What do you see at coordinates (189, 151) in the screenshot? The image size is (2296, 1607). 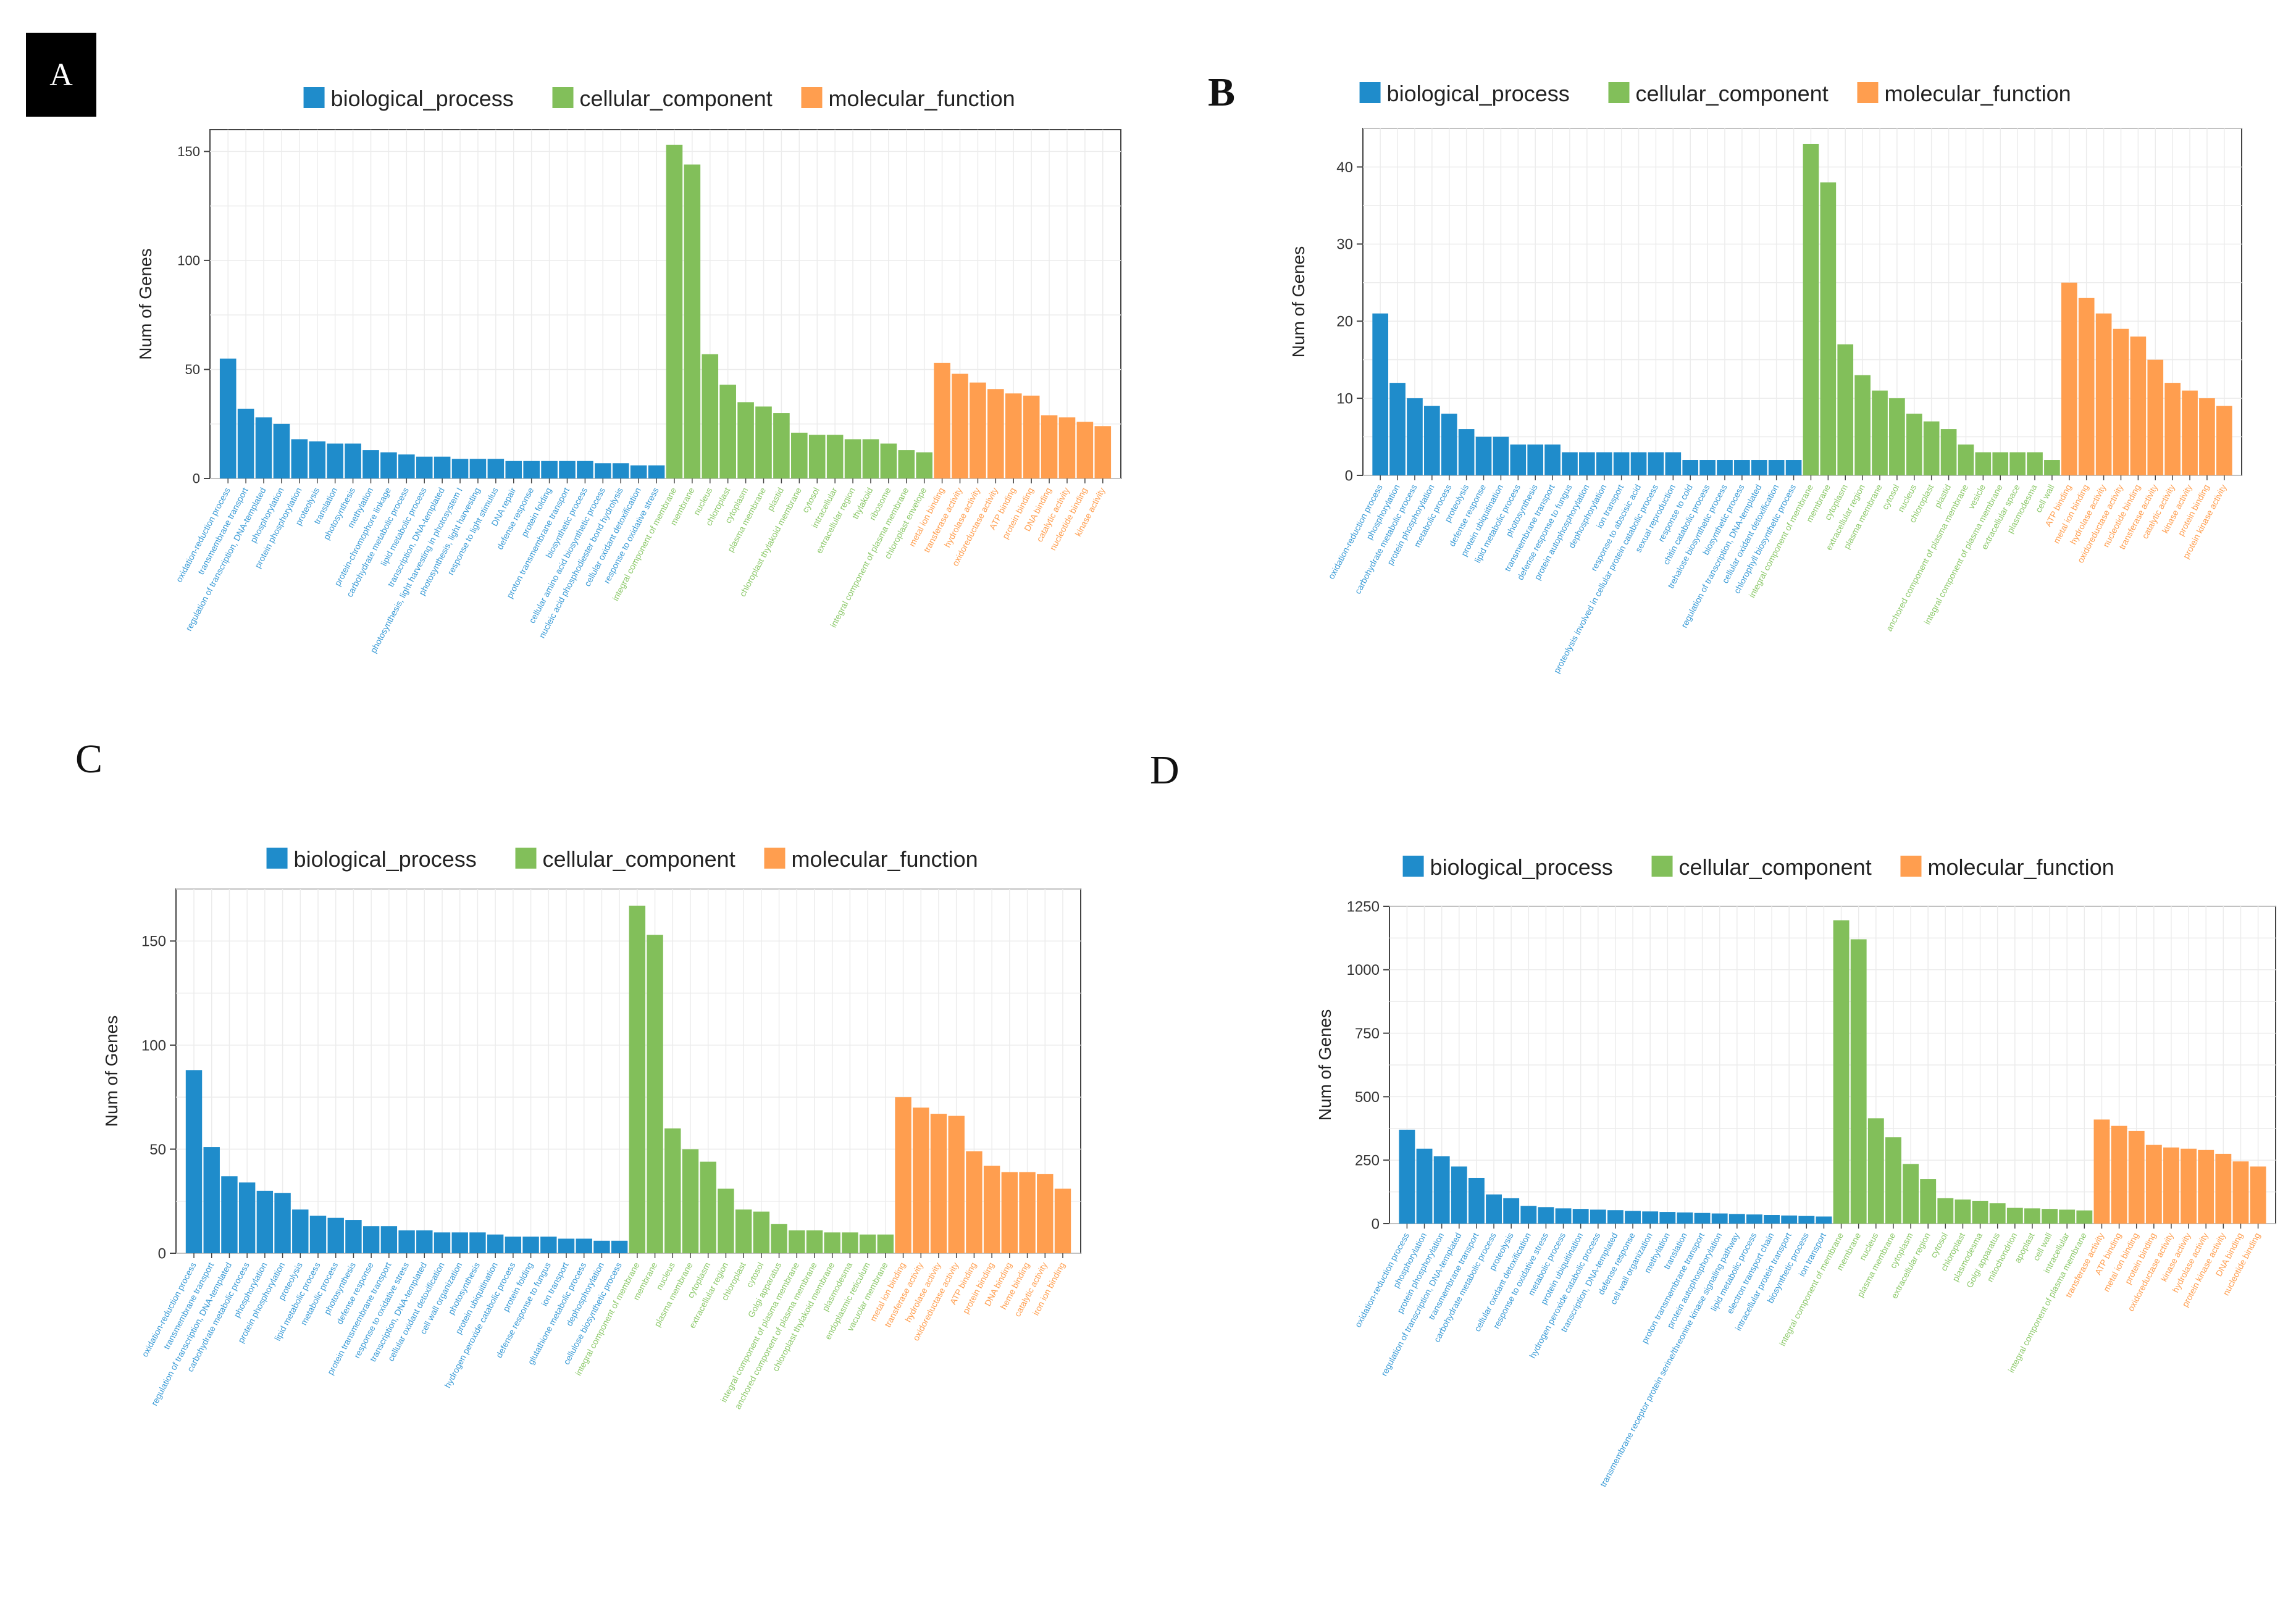 I see `y-tick-label: 150` at bounding box center [189, 151].